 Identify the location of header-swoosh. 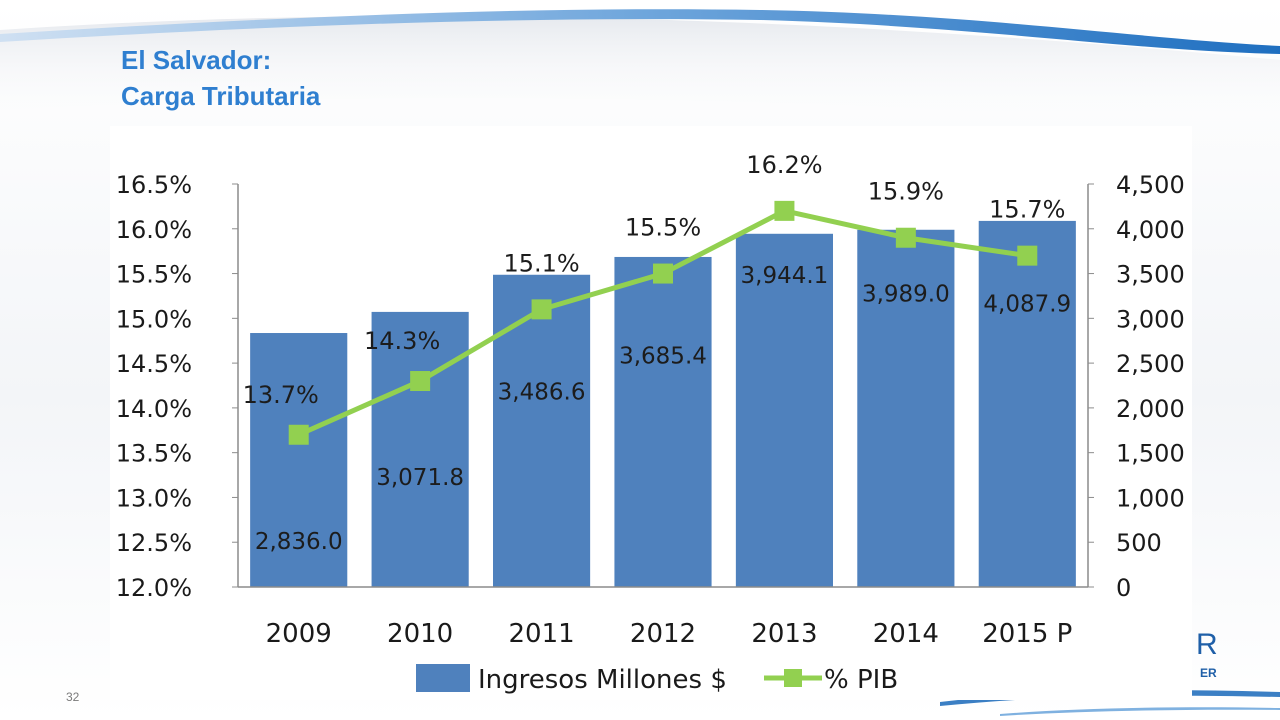
(640, 31).